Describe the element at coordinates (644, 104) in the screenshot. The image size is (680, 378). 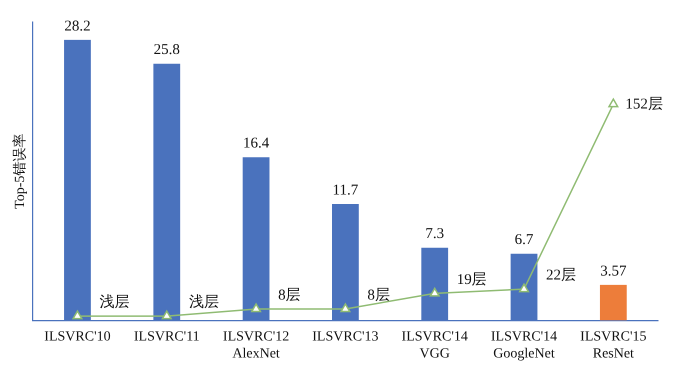
I see `data-label: 152层` at that location.